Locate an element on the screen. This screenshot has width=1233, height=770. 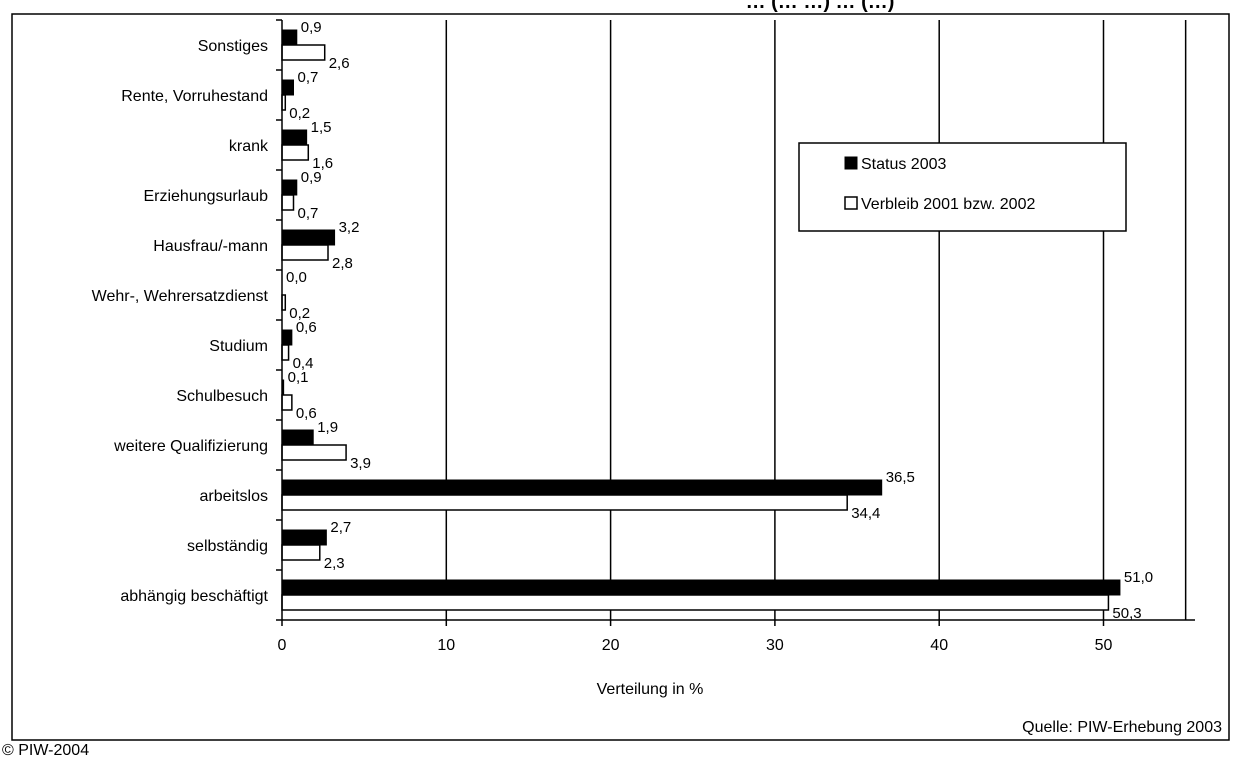
category-label: abhängig beschäftigt is located at coordinates (194, 596).